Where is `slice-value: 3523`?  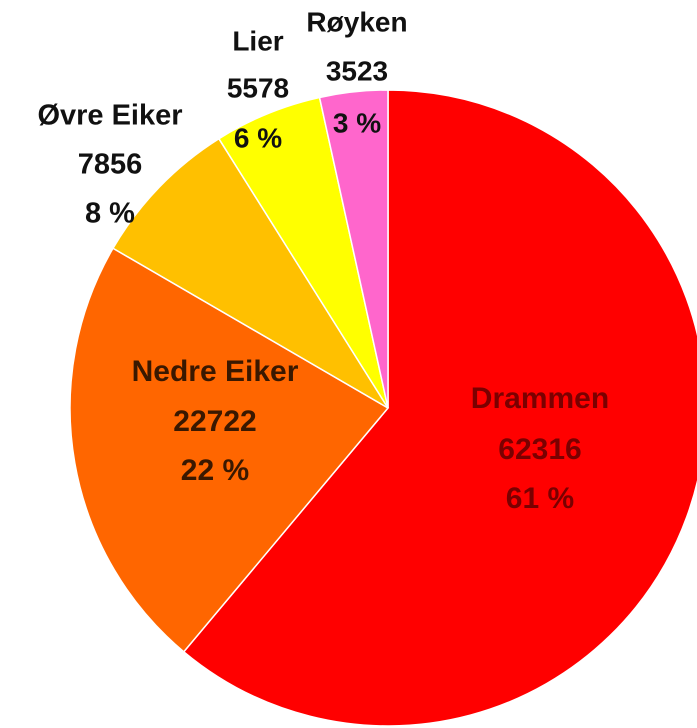 slice-value: 3523 is located at coordinates (357, 70).